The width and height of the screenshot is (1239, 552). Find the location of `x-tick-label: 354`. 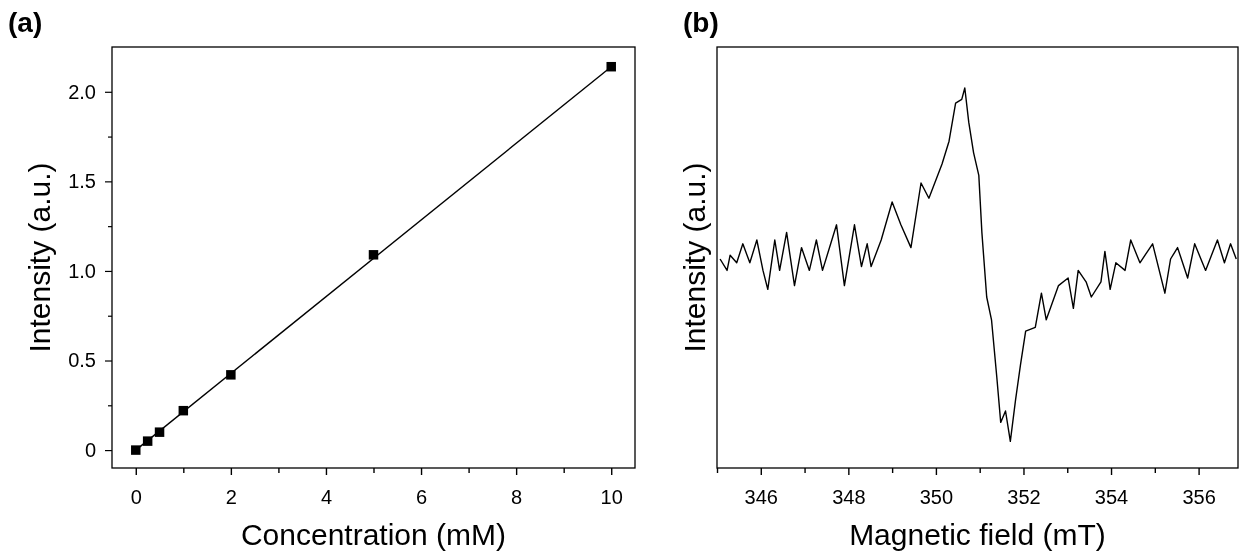

x-tick-label: 354 is located at coordinates (1111, 497).